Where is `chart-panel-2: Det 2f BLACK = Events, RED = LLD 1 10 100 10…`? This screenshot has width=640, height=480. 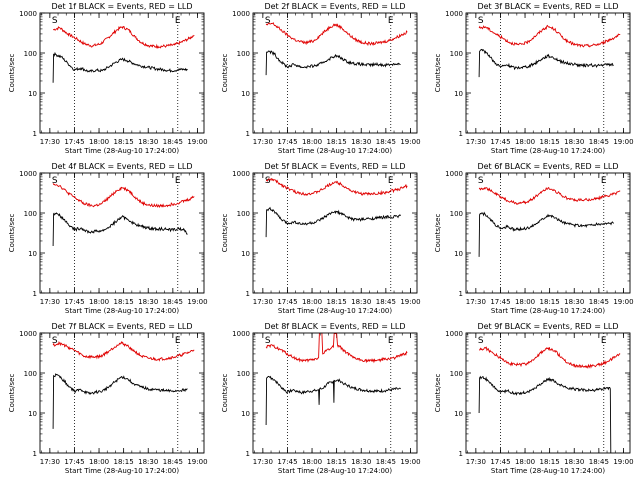
chart-panel-2: Det 2f BLACK = Events, RED = LLD 1 10 100 10… is located at coordinates (321, 78).